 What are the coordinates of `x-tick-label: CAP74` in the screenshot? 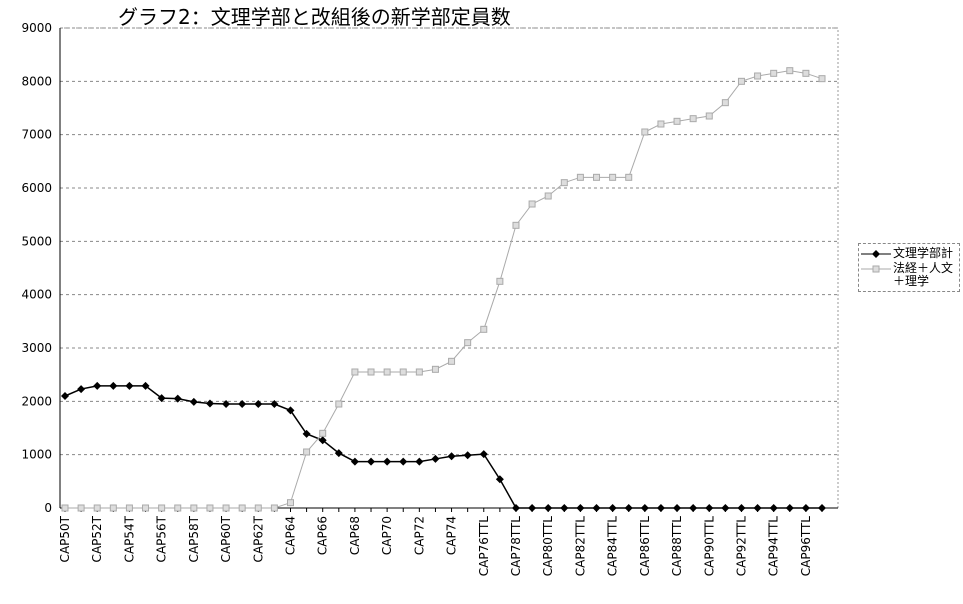 It's located at (452, 535).